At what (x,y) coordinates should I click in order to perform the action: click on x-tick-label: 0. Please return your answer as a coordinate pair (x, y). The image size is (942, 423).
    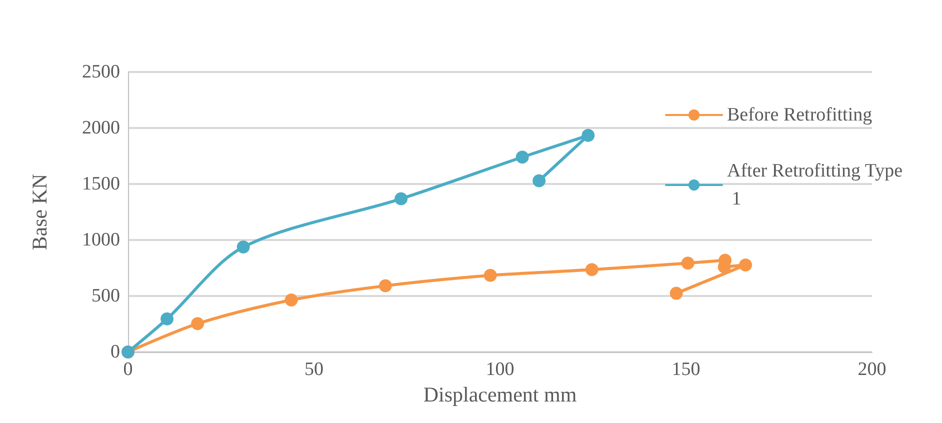
    Looking at the image, I should click on (128, 369).